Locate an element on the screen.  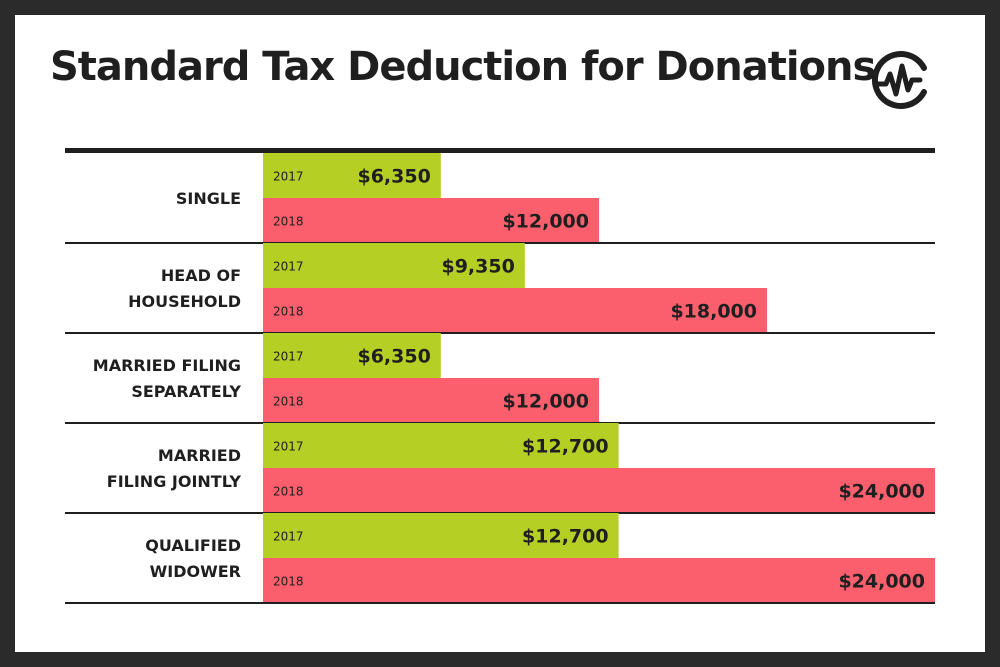
category-label: MARRIED FILING is located at coordinates (167, 365).